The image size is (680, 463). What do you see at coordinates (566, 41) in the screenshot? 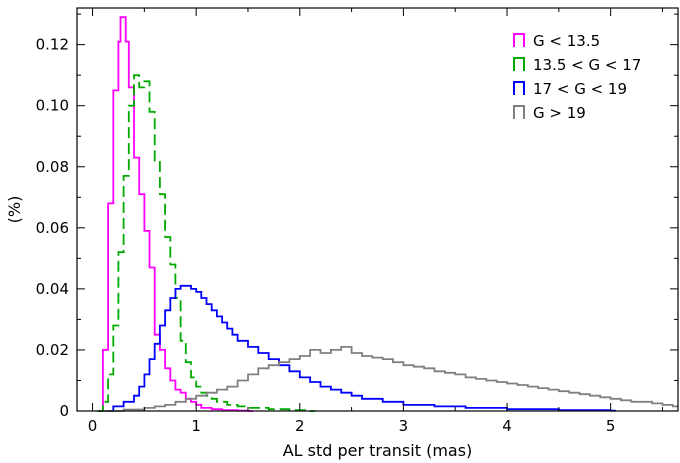
I see `legend-label: G < 13.5` at bounding box center [566, 41].